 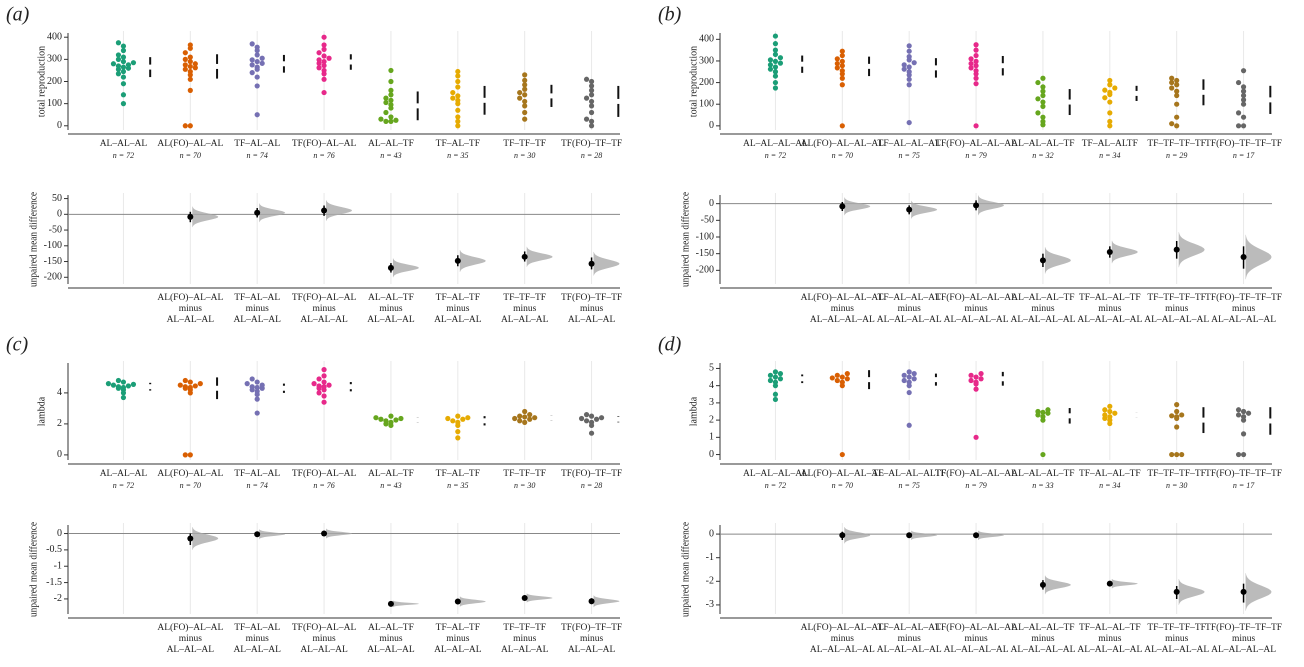 What do you see at coordinates (1176, 474) in the screenshot?
I see `x-tick-label: TF–TF–TF–TF` at bounding box center [1176, 474].